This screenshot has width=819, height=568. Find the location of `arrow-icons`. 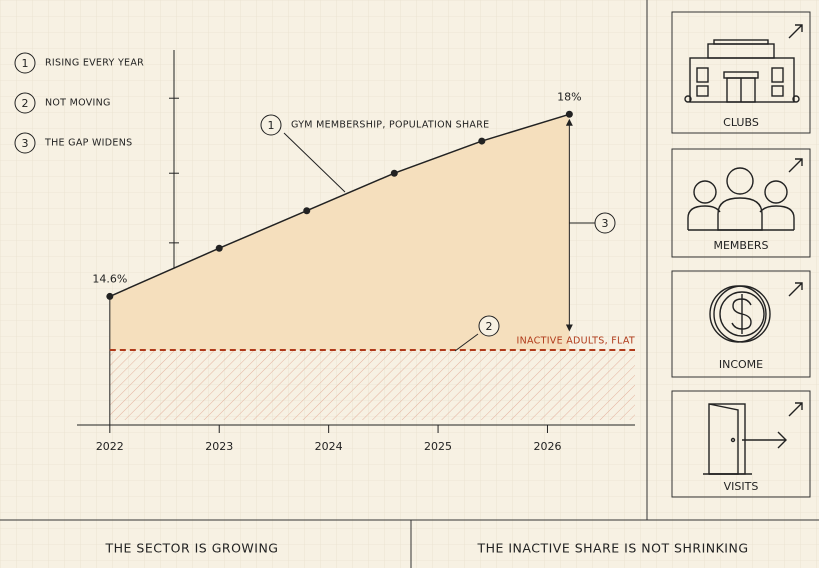

arrow-icons is located at coordinates (795, 220).